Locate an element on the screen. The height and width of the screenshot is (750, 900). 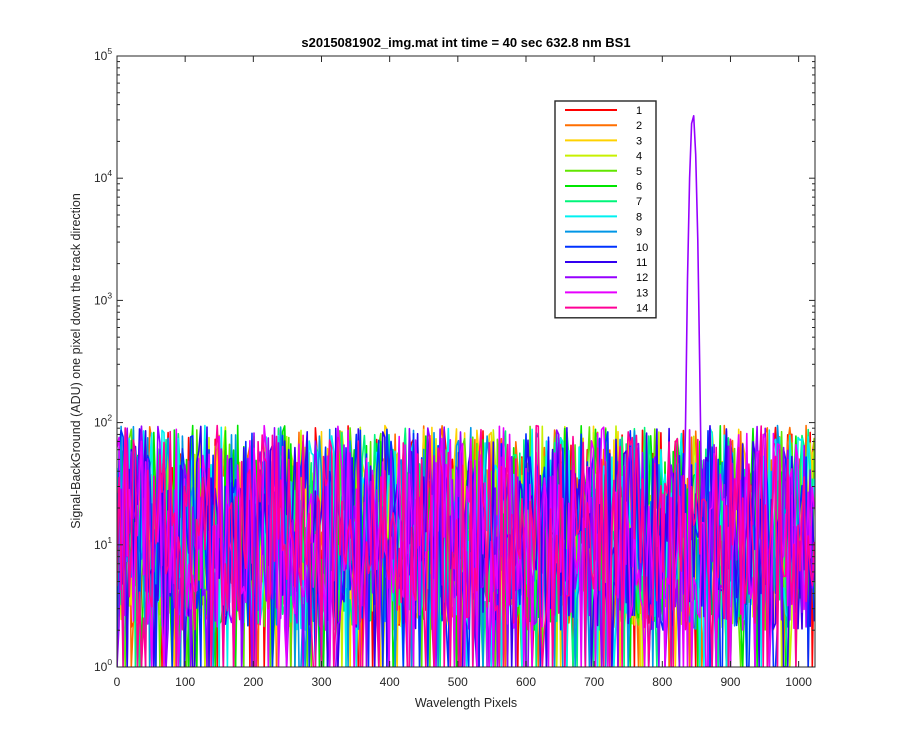
legend-label-14: 14 is located at coordinates (642, 309).